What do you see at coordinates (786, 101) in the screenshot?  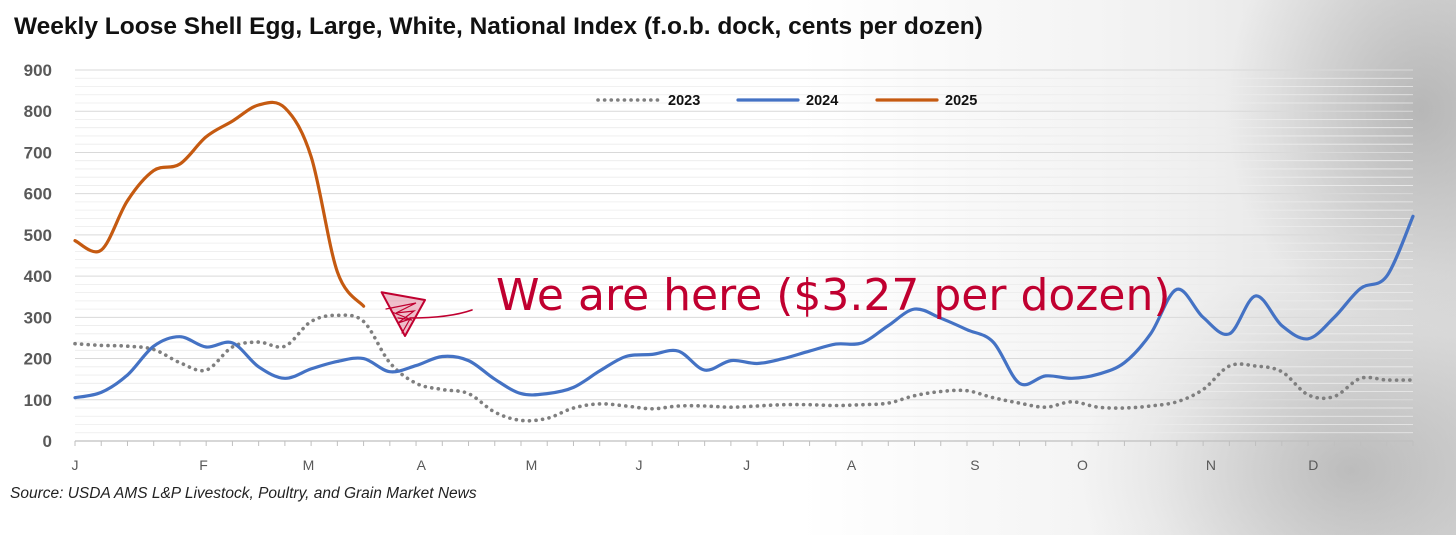 I see `legend: 2023 2024 2025` at bounding box center [786, 101].